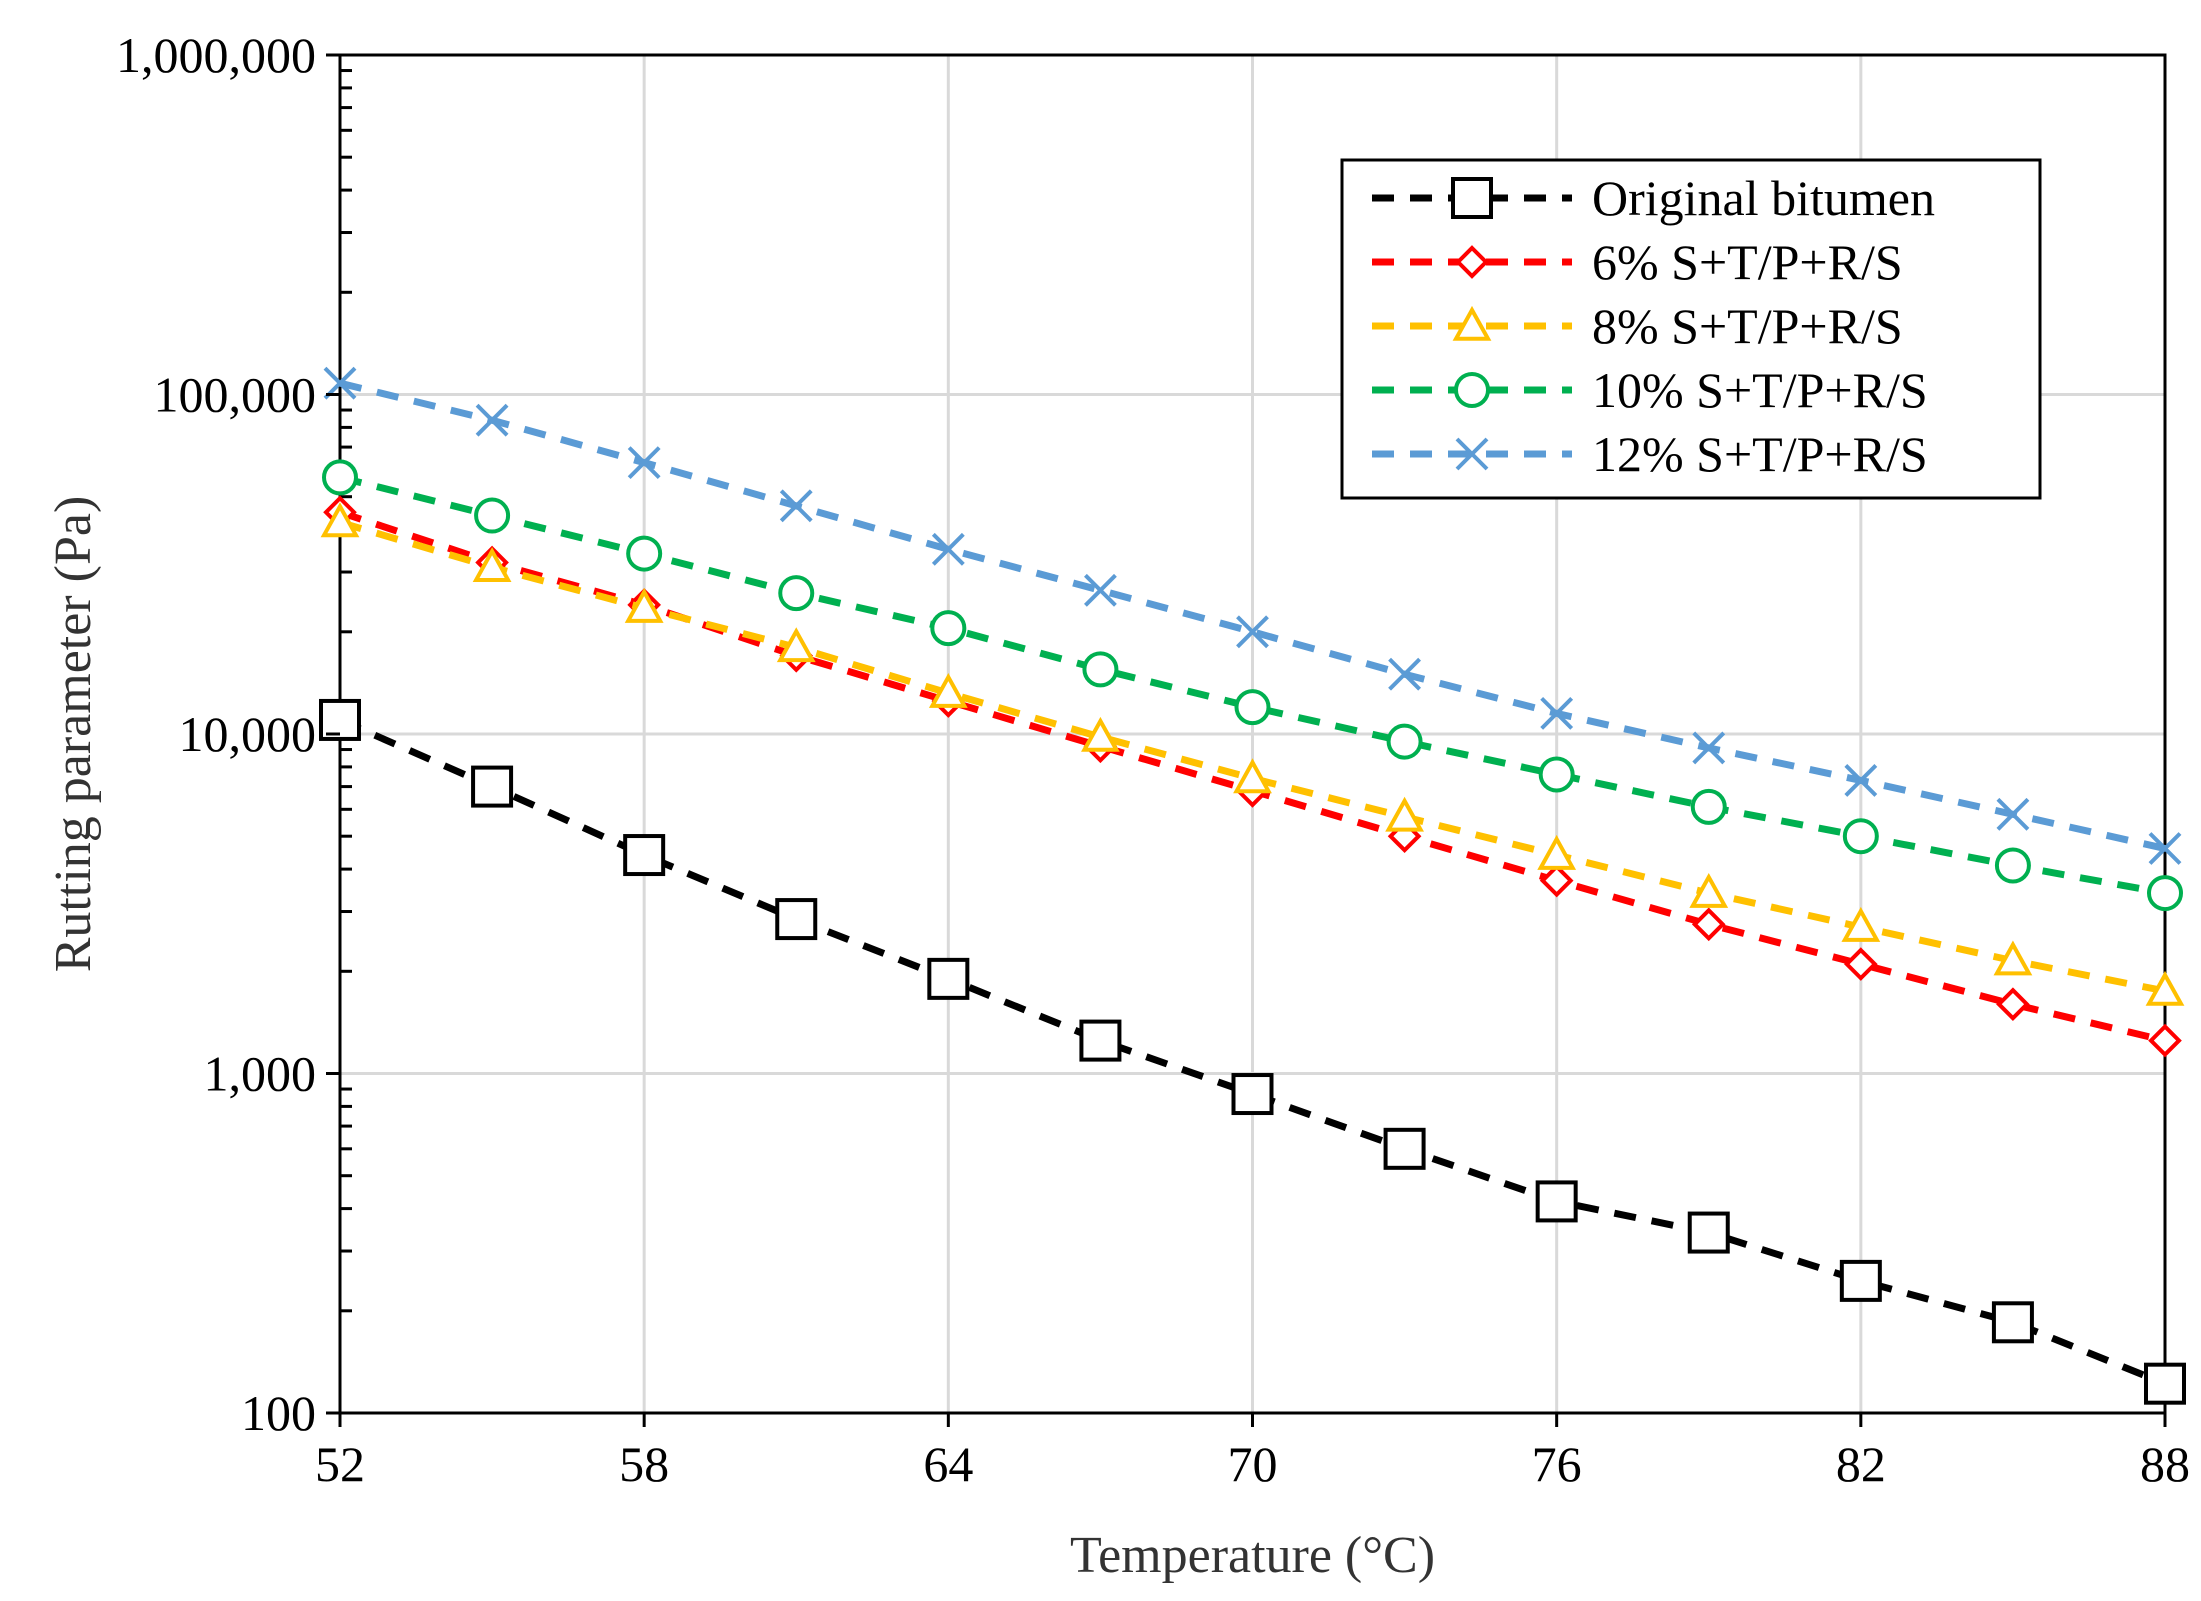 This screenshot has height=1601, width=2201. Describe the element at coordinates (1763, 198) in the screenshot. I see `legend-label: Original bitumen` at that location.